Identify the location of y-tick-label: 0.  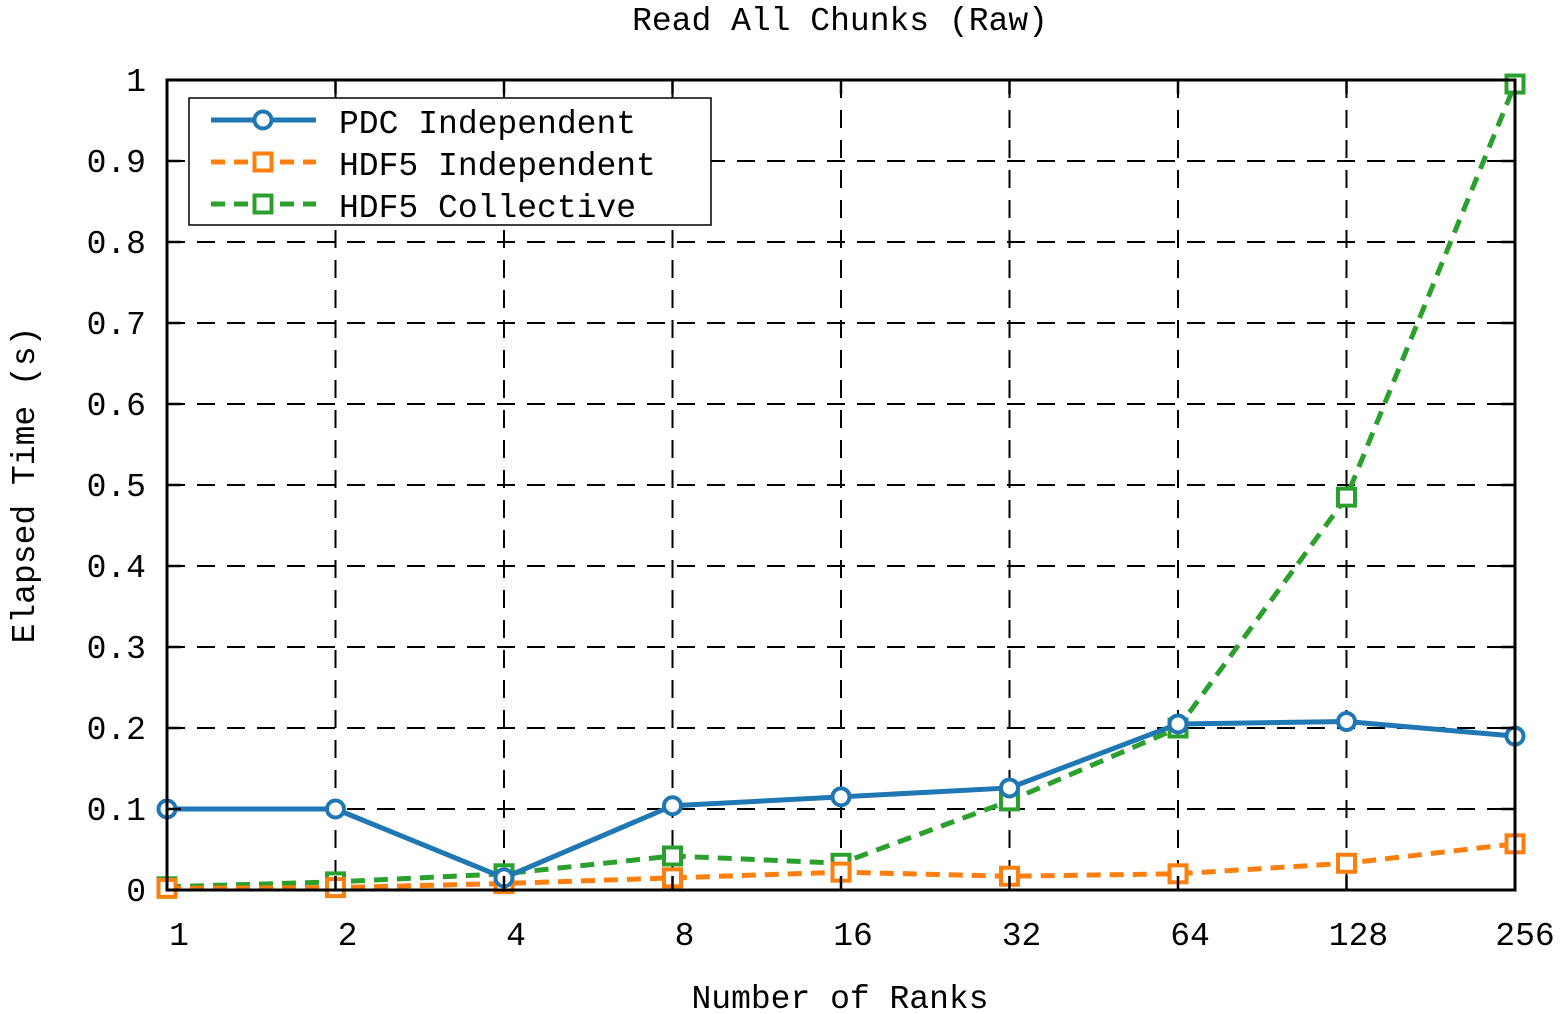
(136, 892).